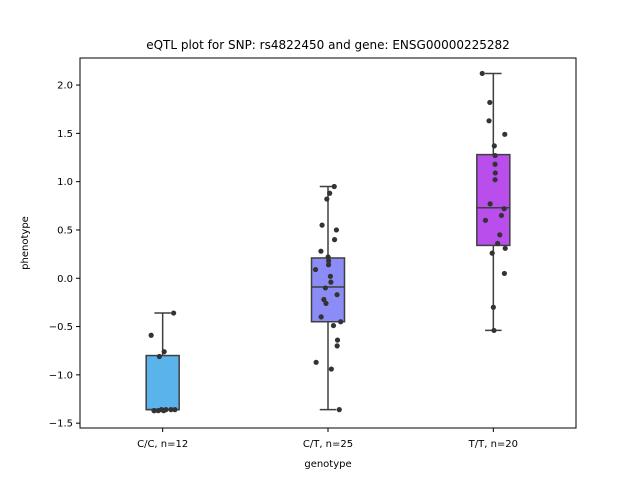 The width and height of the screenshot is (640, 480). I want to click on y-tick-label: 2.0, so click(65, 86).